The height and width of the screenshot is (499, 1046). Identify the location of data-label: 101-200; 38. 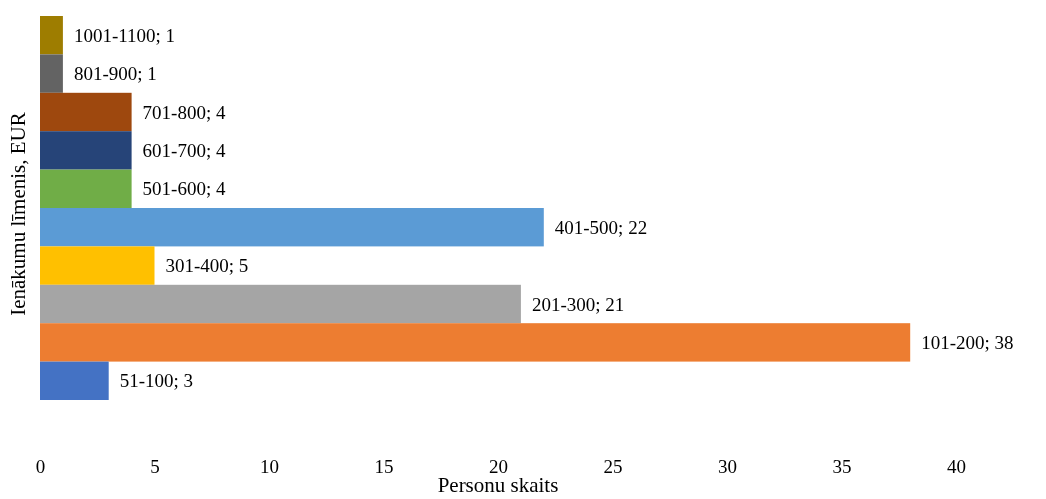
(967, 343).